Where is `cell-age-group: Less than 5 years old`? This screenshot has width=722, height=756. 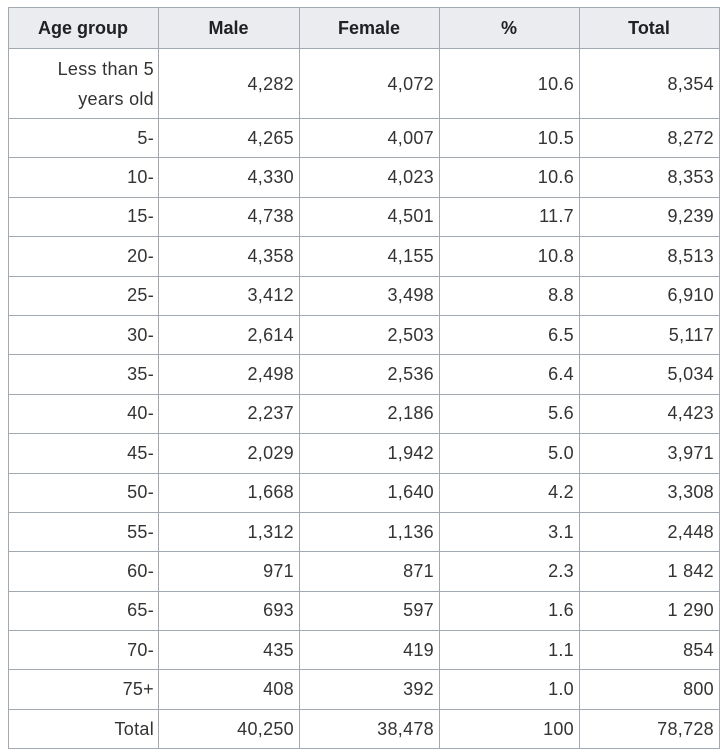
cell-age-group: Less than 5 years old is located at coordinates (83, 83).